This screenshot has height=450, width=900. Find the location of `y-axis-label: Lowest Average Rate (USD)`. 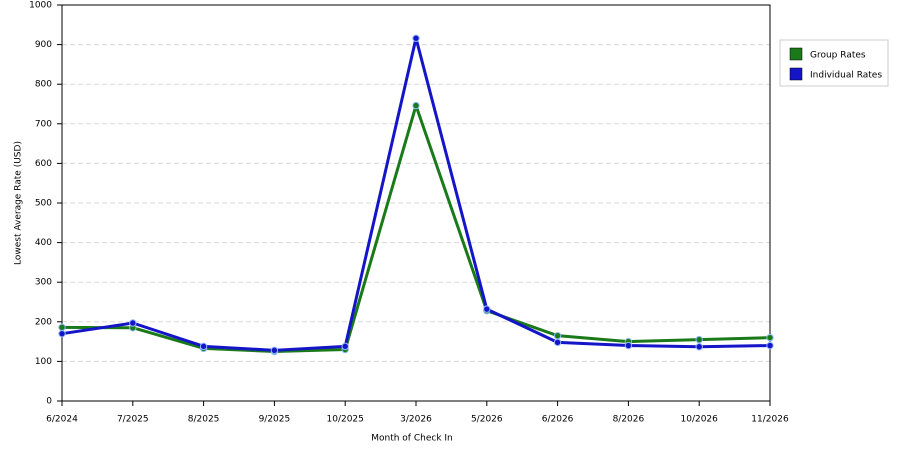

y-axis-label: Lowest Average Rate (USD) is located at coordinates (19, 203).